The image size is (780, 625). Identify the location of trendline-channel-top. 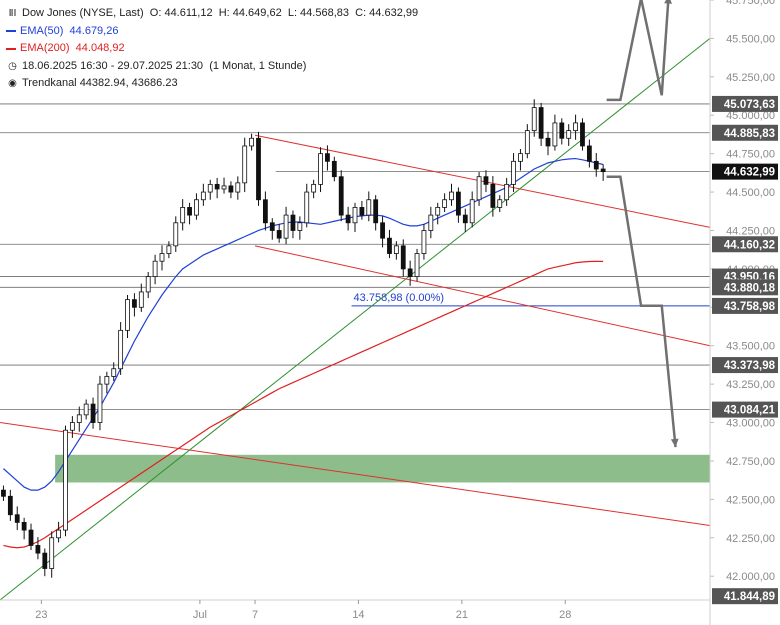
(482, 181).